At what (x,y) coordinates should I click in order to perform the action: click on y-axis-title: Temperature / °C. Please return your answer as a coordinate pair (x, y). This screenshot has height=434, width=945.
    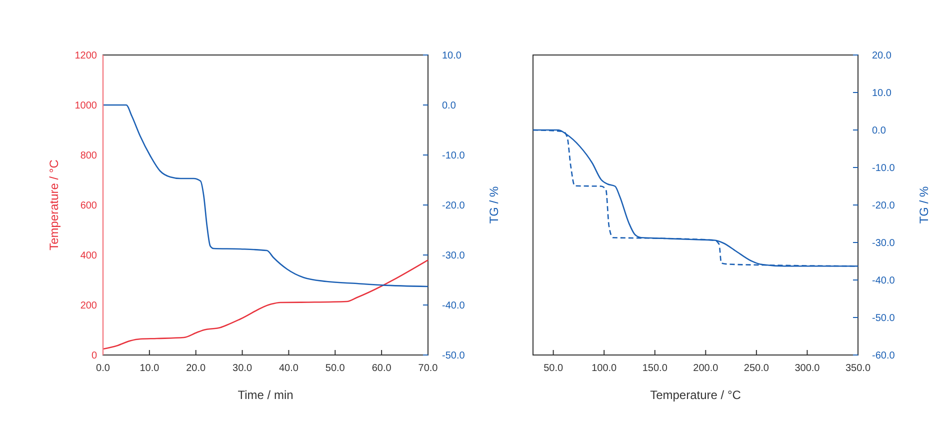
    Looking at the image, I should click on (54, 204).